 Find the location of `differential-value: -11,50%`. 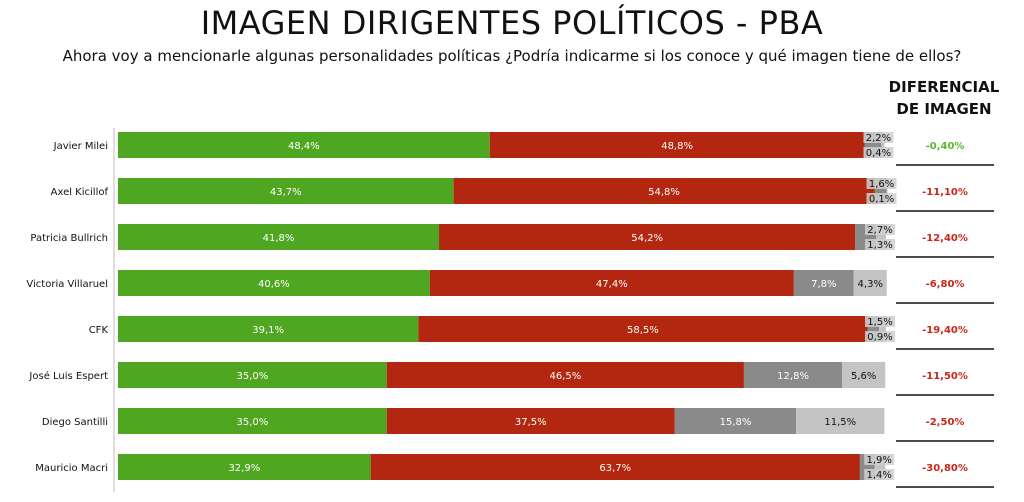

differential-value: -11,50% is located at coordinates (945, 376).